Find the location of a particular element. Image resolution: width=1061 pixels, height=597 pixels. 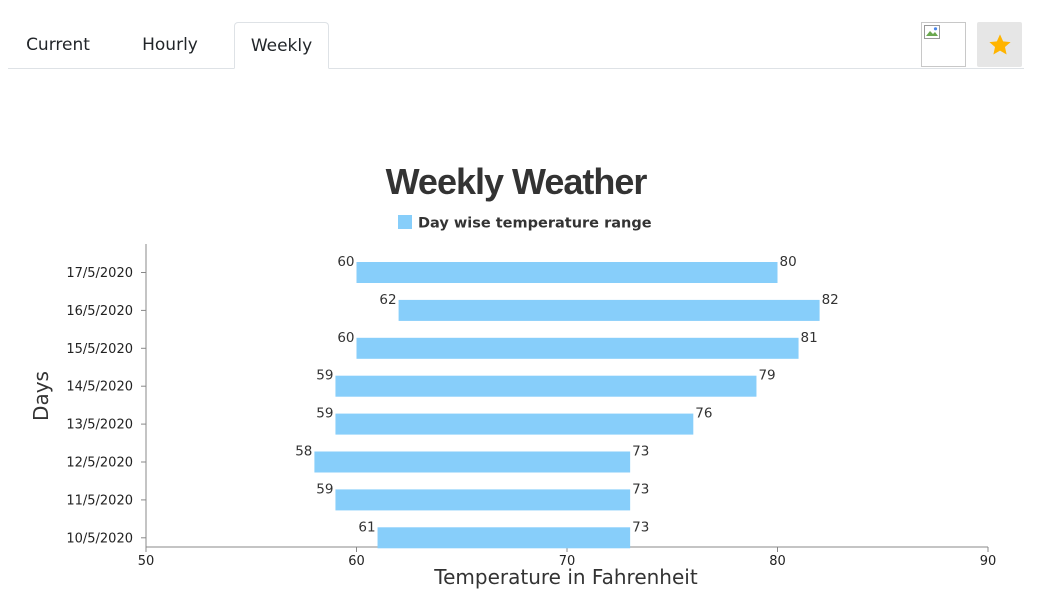

y-tick-label: 16/5/2020 is located at coordinates (99, 311).